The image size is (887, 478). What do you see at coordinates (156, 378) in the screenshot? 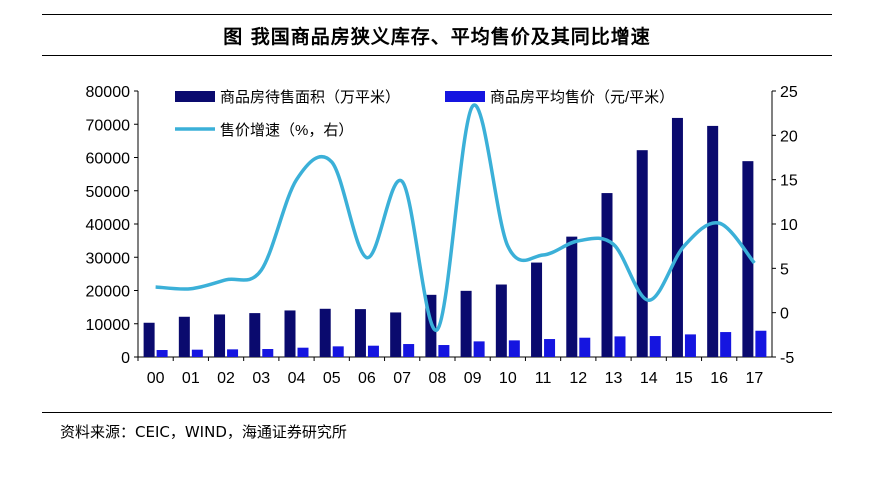
I see `x-tick-label: 00` at bounding box center [156, 378].